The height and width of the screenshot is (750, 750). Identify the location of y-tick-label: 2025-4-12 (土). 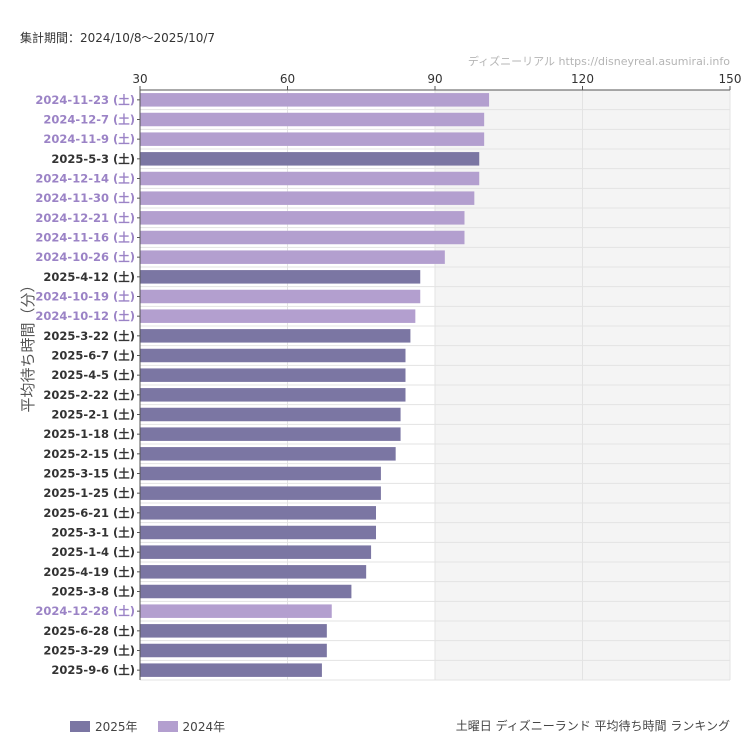
(89, 277).